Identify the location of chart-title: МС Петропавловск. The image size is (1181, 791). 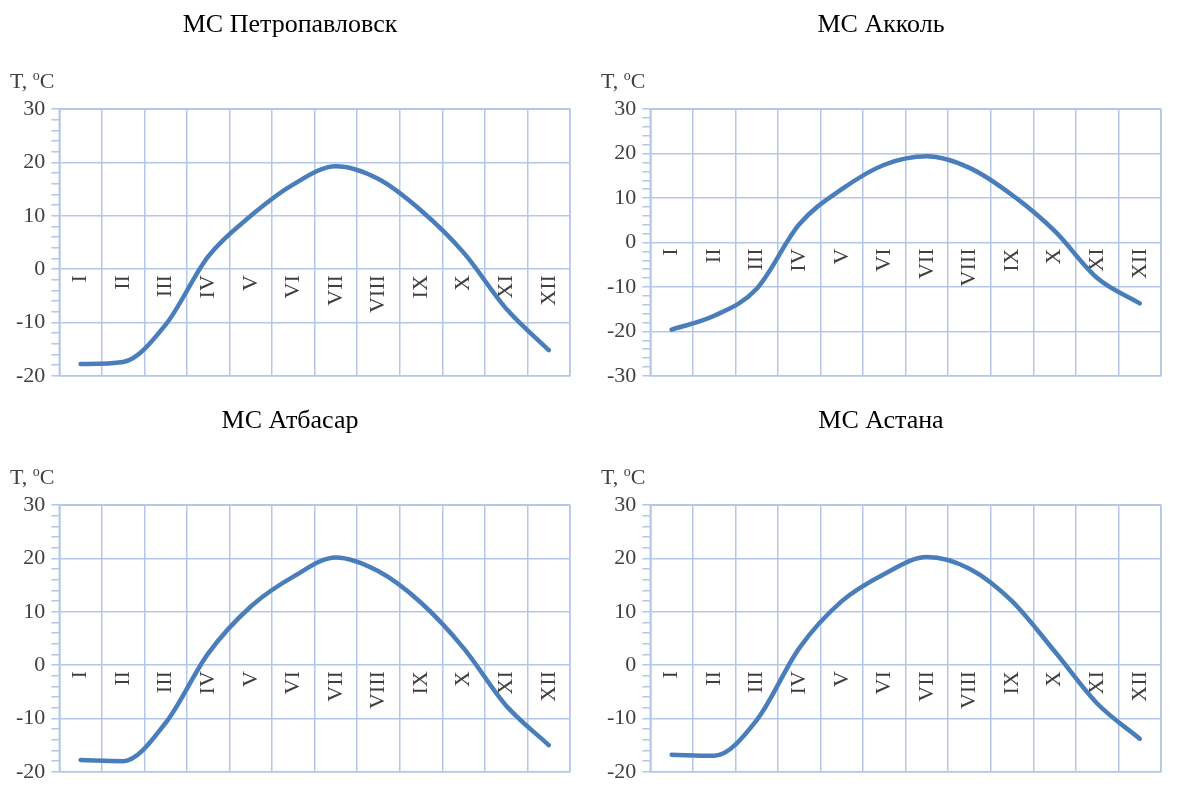
(290, 24).